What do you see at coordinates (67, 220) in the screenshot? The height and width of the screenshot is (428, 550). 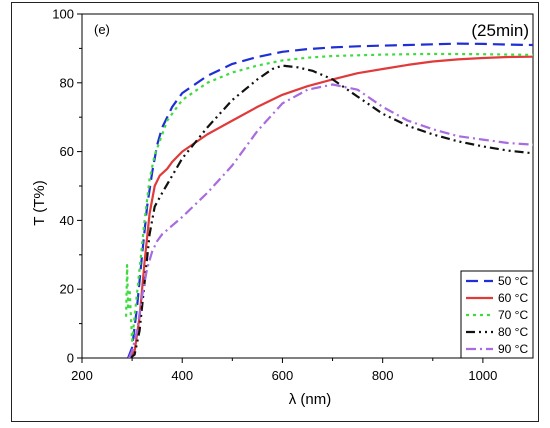 I see `y-tick-label: 40` at bounding box center [67, 220].